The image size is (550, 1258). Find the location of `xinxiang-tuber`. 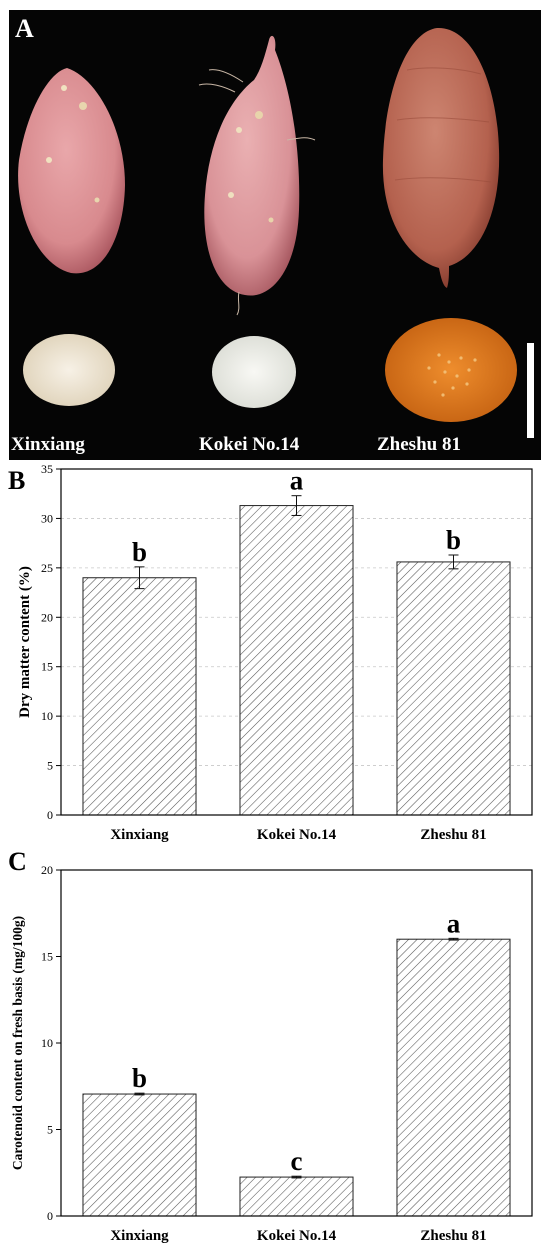

xinxiang-tuber is located at coordinates (72, 171).